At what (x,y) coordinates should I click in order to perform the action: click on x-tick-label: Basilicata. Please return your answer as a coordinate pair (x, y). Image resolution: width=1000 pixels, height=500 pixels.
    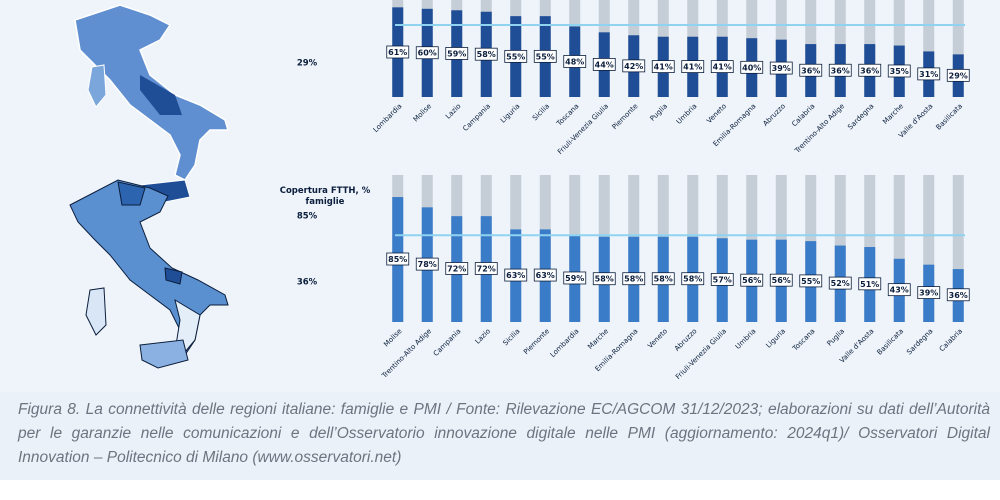
    Looking at the image, I should click on (891, 342).